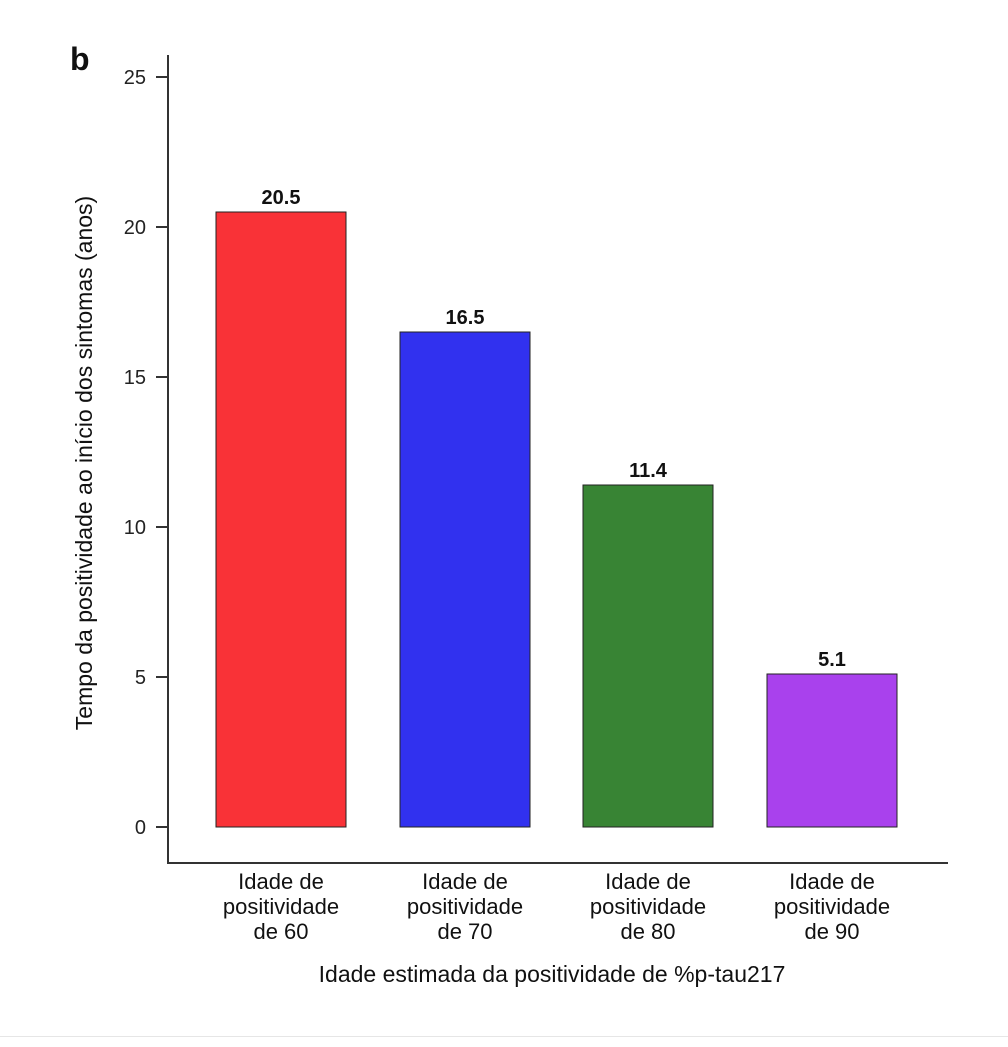  Describe the element at coordinates (832, 660) in the screenshot. I see `bar-value-label: 5.1` at that location.